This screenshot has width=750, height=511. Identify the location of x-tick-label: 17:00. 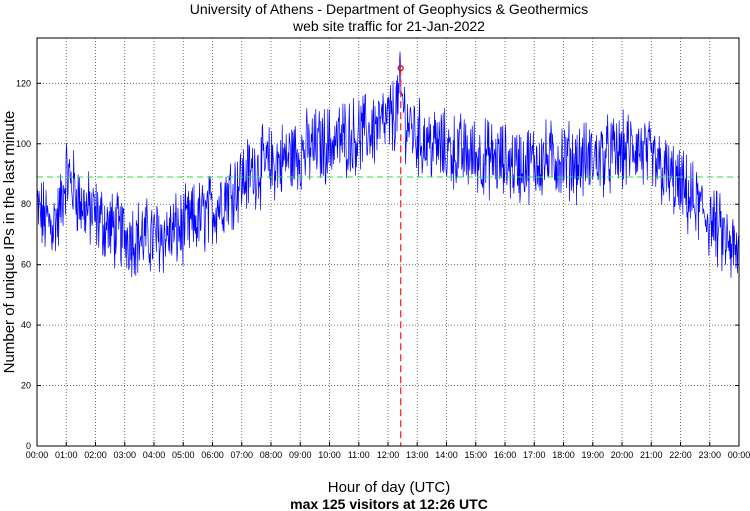
(534, 455).